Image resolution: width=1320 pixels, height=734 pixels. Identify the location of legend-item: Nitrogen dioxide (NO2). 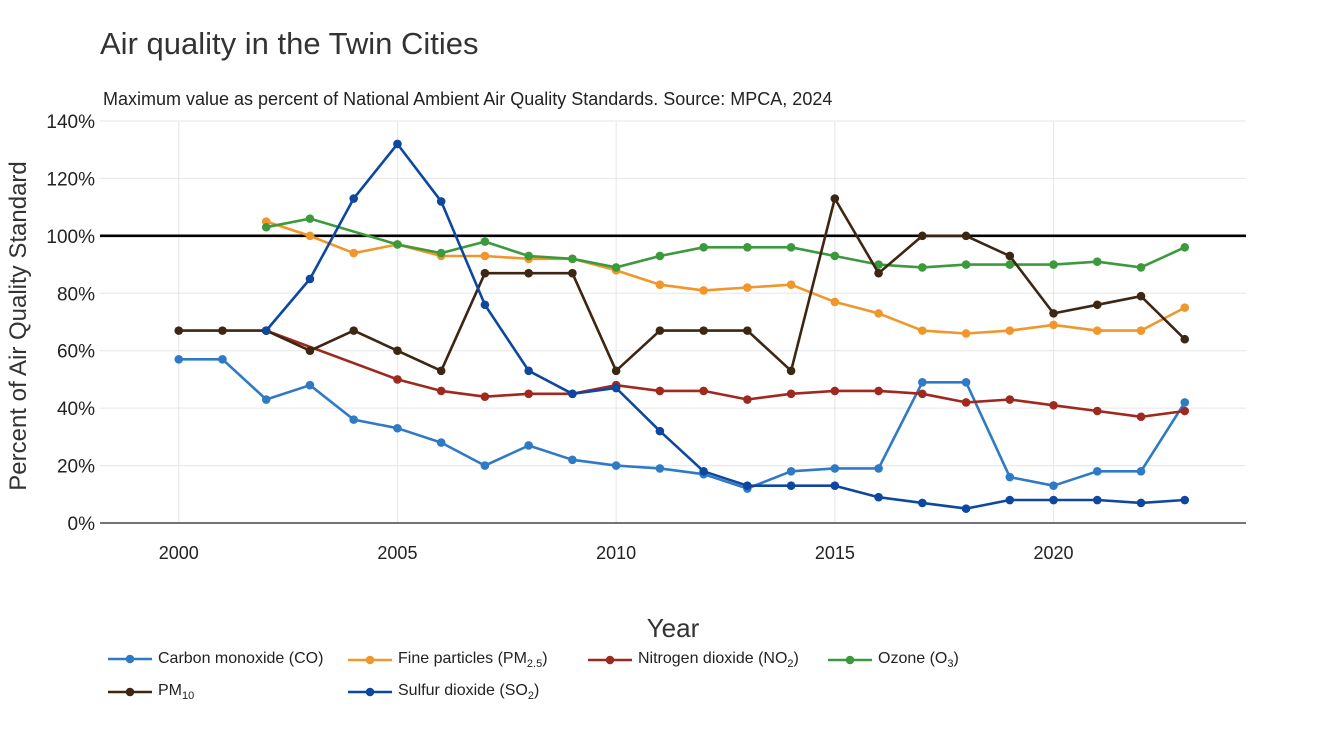
(693, 660).